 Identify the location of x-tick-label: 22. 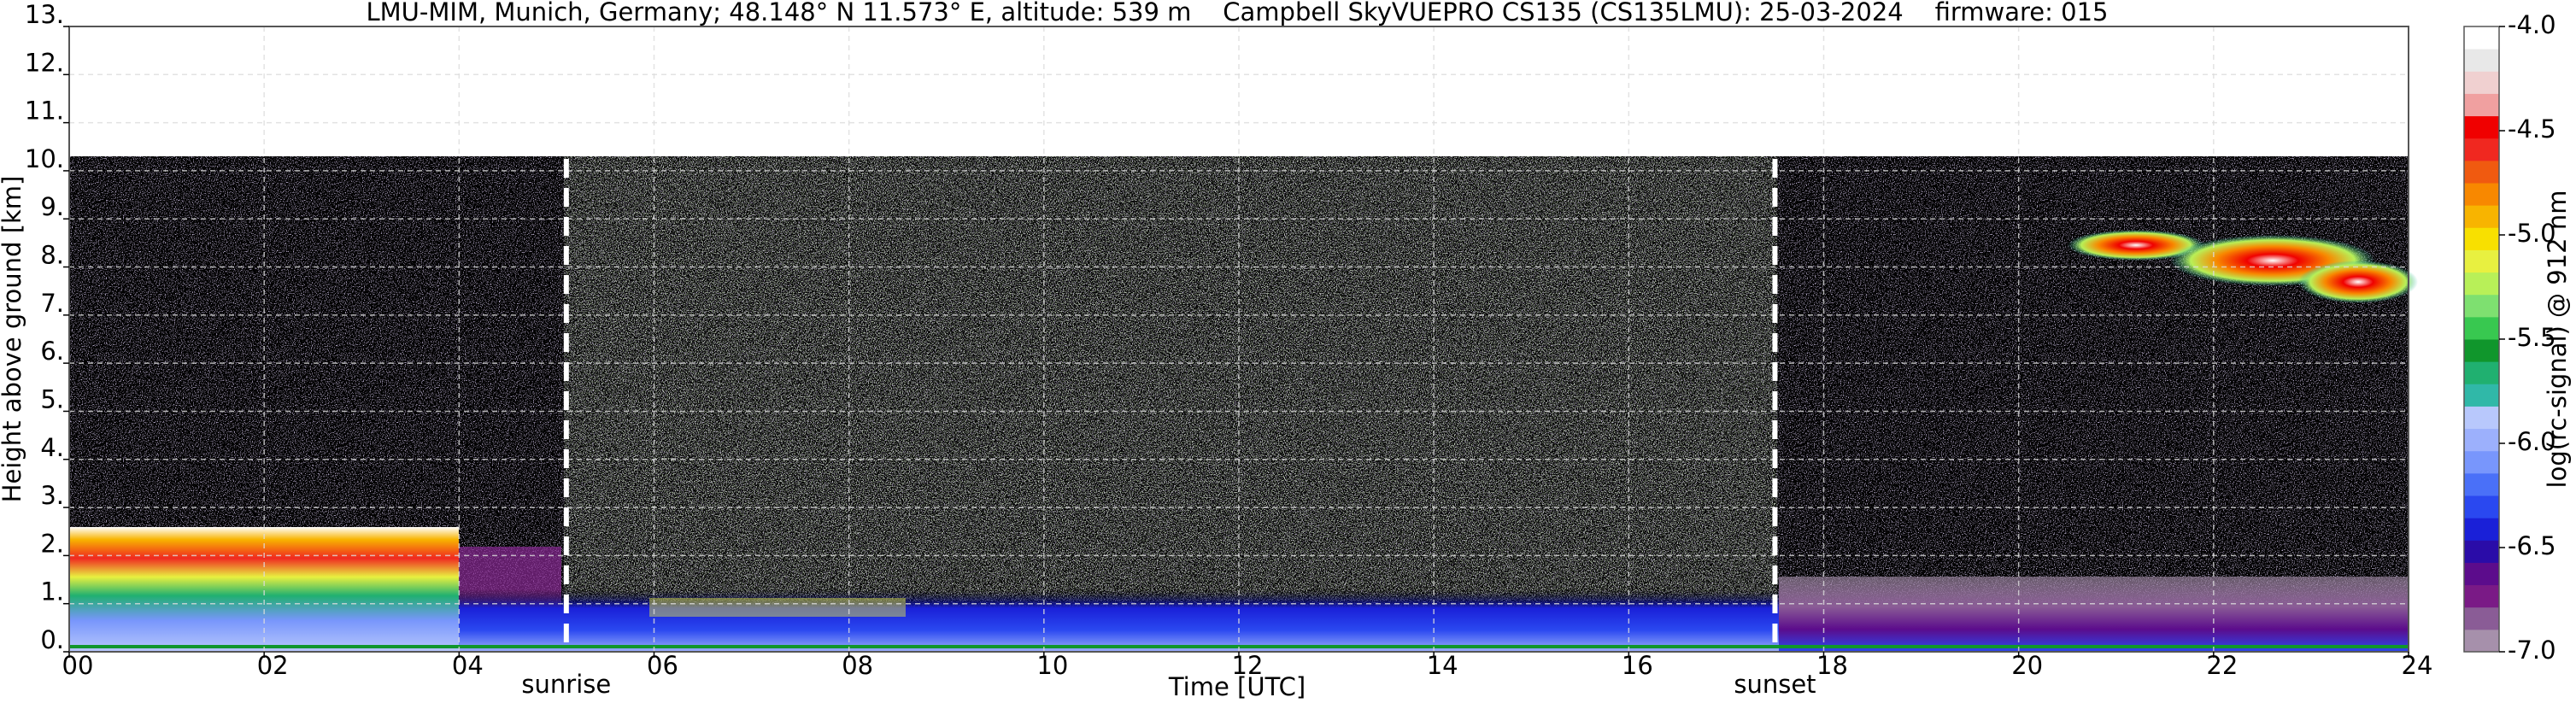
(2222, 665).